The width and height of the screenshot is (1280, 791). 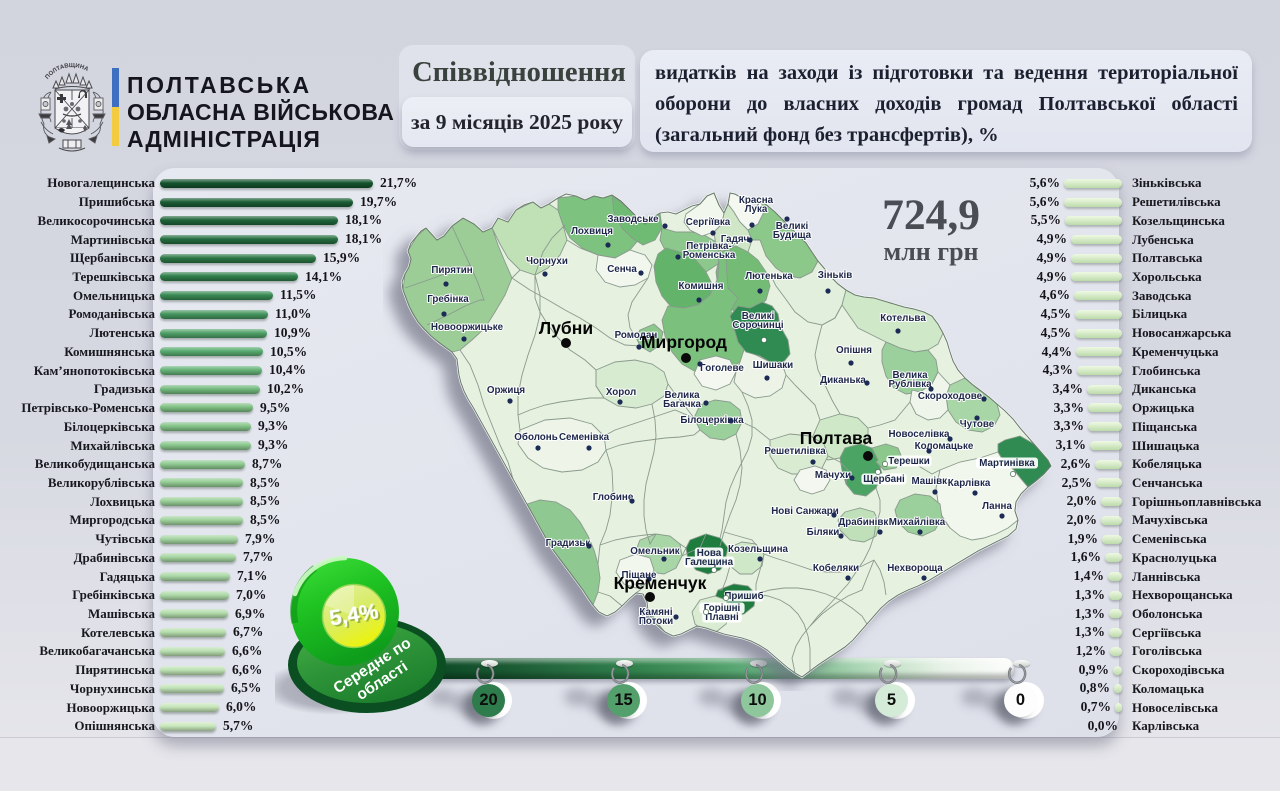 I want to click on svg-text: Драбинівка, so click(x=866, y=522).